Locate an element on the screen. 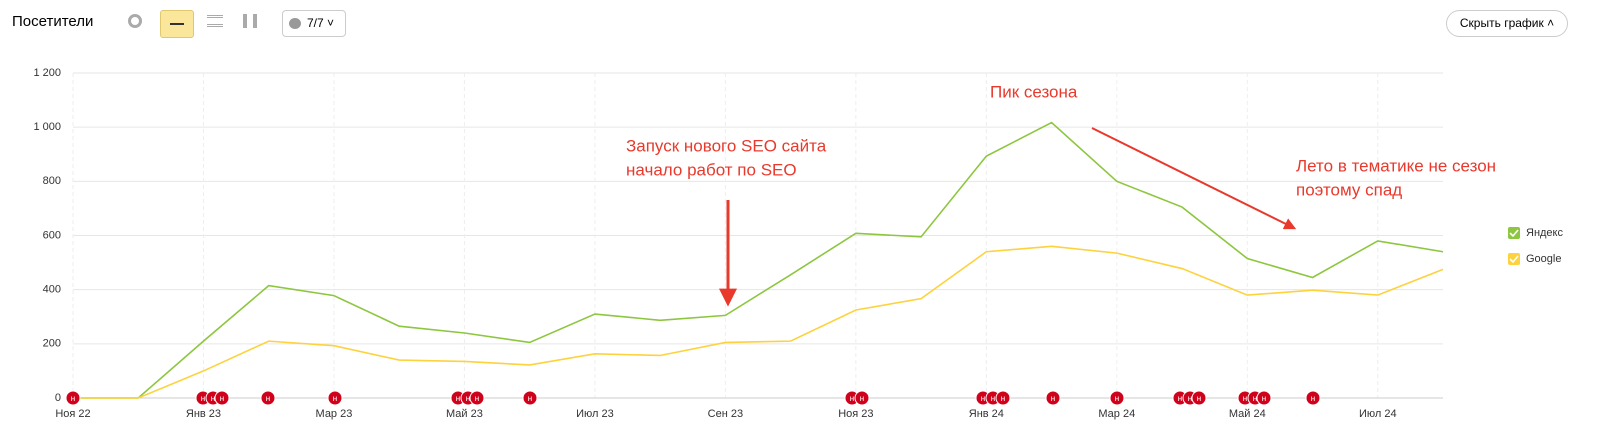 Image resolution: width=1600 pixels, height=435 pixels. annotation: начало работ по SEO is located at coordinates (711, 169).